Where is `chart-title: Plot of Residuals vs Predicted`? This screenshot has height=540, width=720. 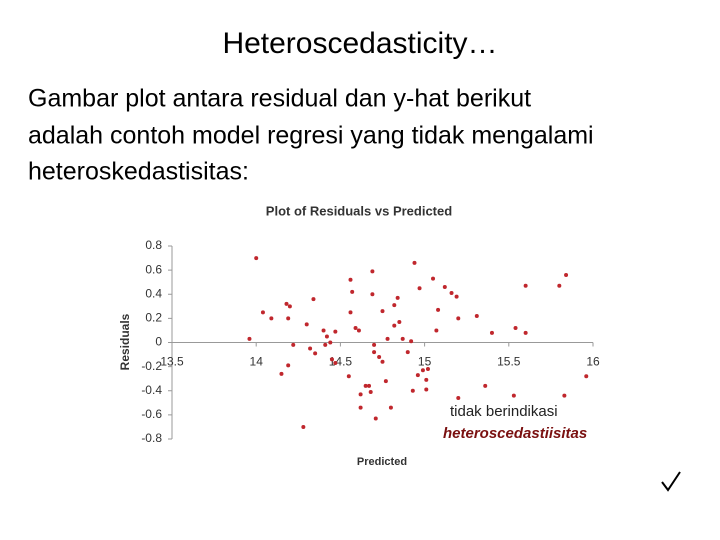 chart-title: Plot of Residuals vs Predicted is located at coordinates (359, 210).